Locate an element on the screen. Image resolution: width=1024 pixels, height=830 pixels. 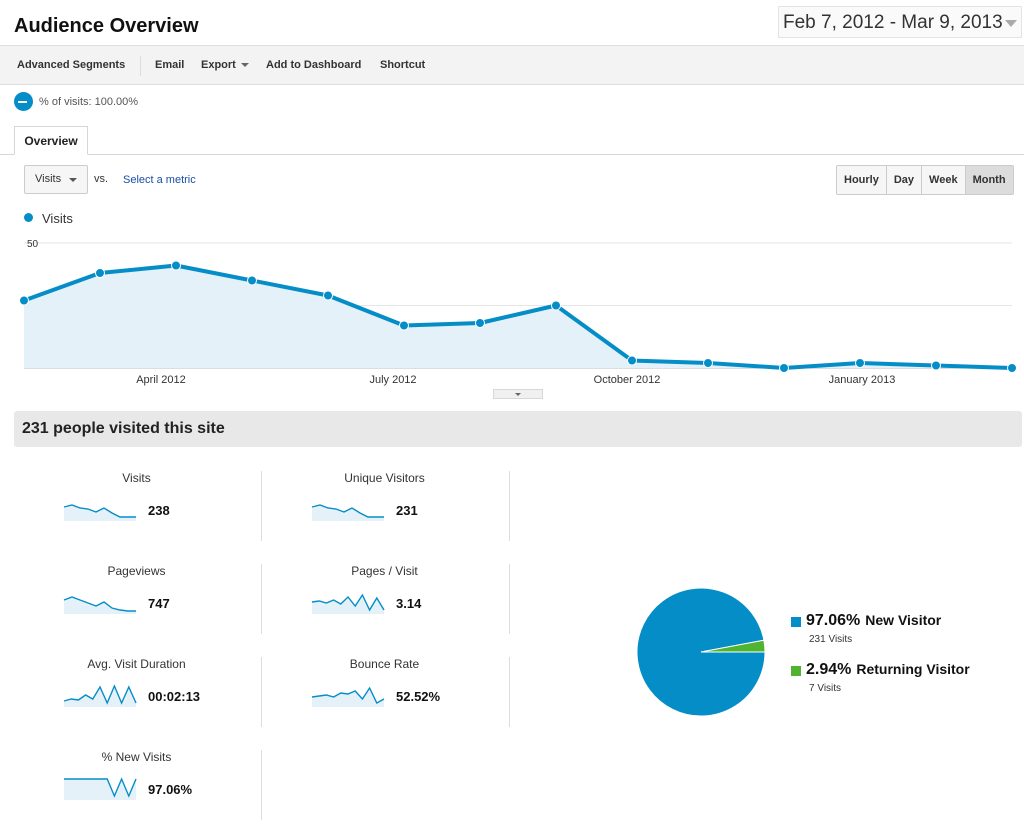
metric-bounce-rate: Bounce Rate 52.52% is located at coordinates (384, 692).